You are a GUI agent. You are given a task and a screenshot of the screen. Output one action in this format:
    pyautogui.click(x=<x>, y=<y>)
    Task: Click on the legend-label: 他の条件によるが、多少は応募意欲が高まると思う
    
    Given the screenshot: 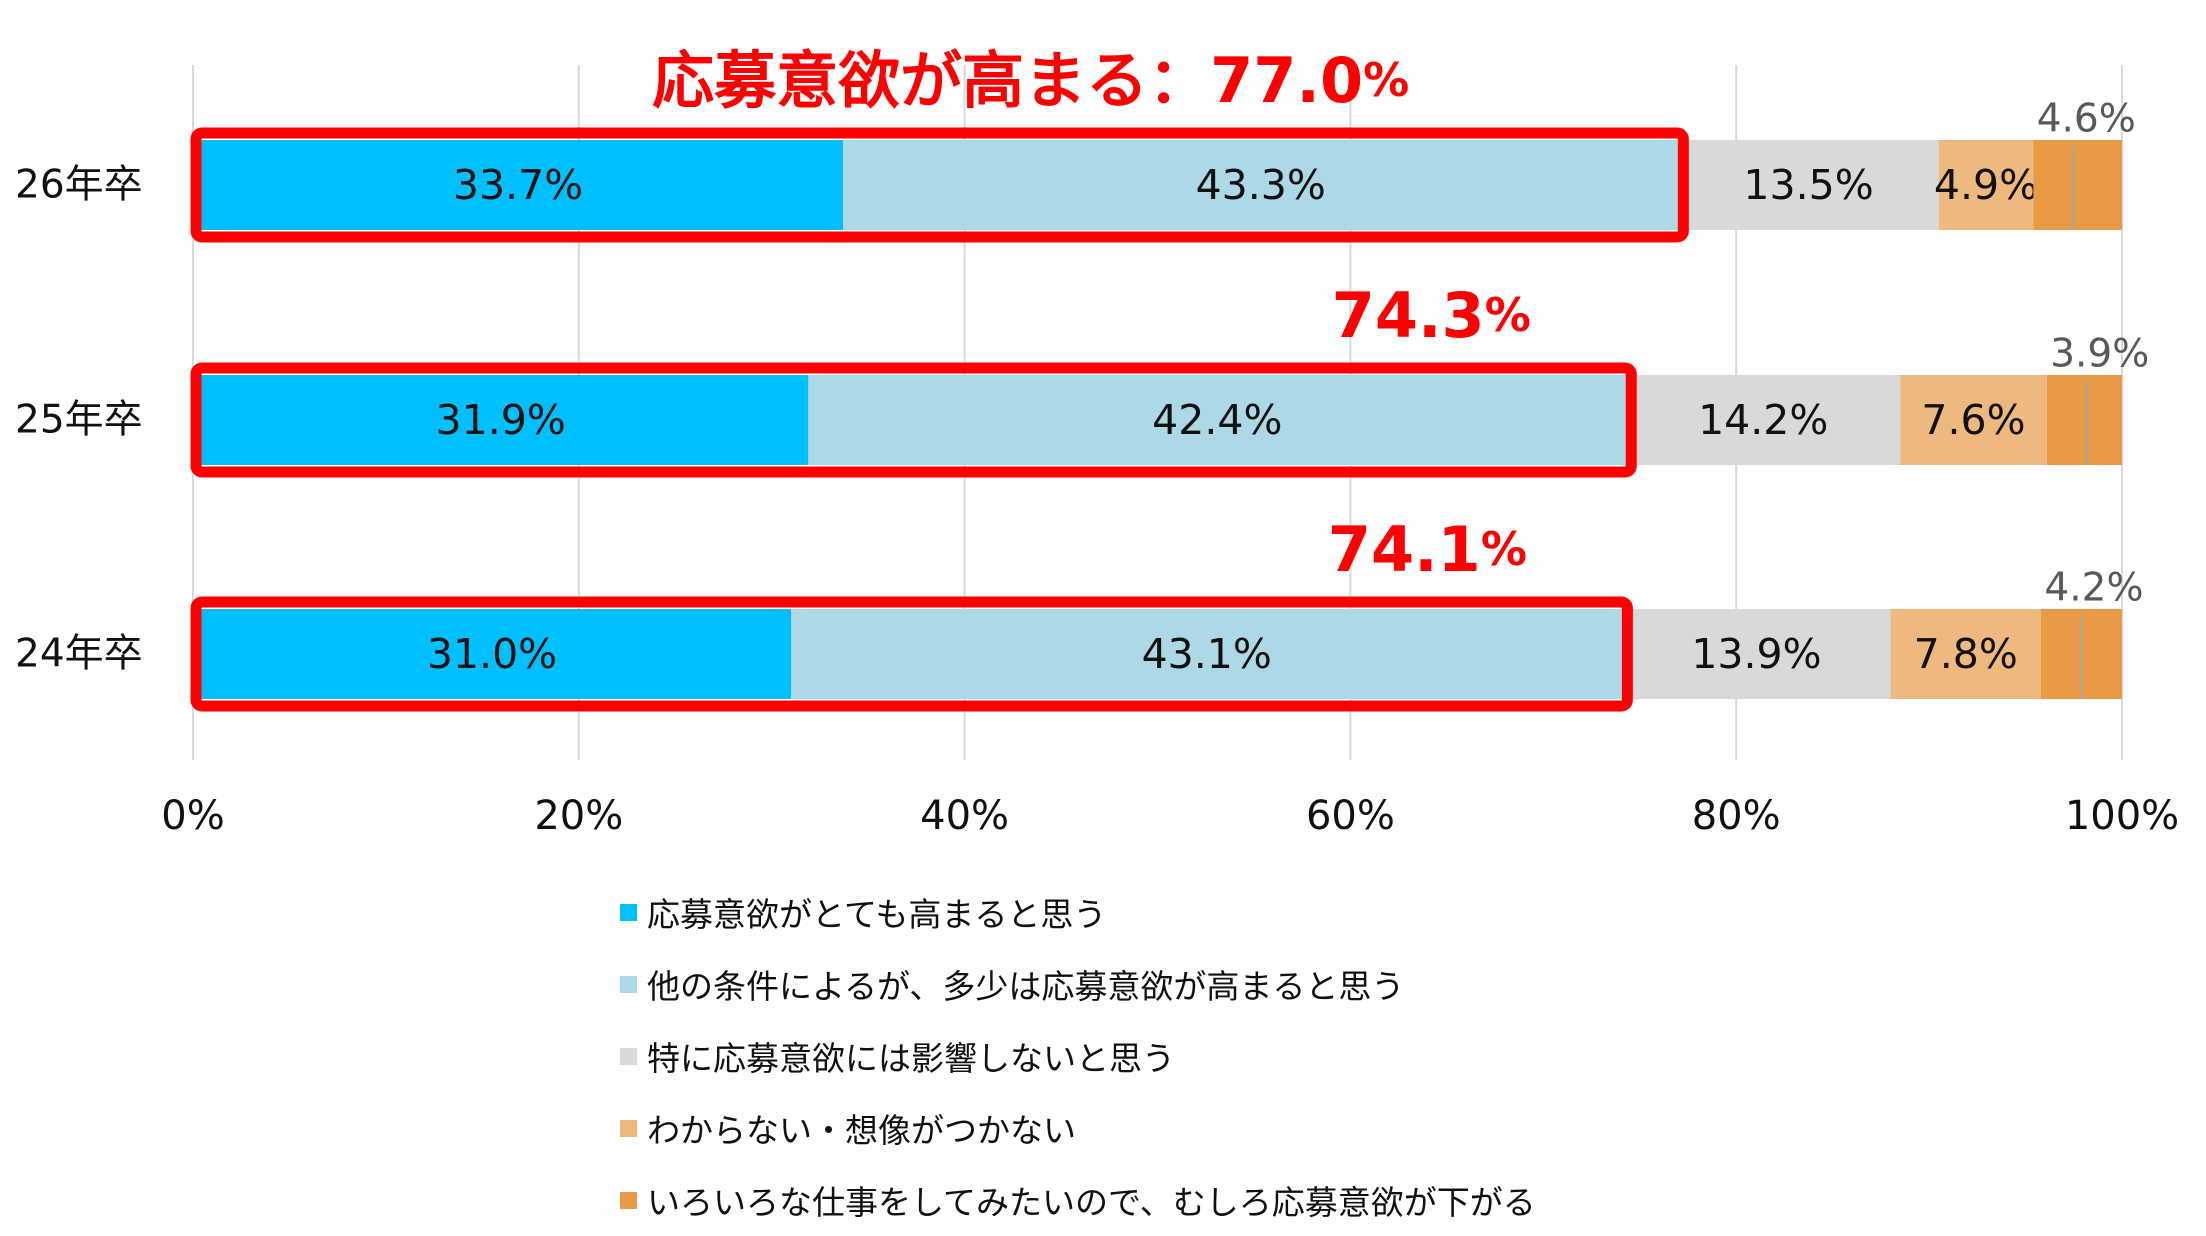 What is the action you would take?
    pyautogui.click(x=1026, y=986)
    